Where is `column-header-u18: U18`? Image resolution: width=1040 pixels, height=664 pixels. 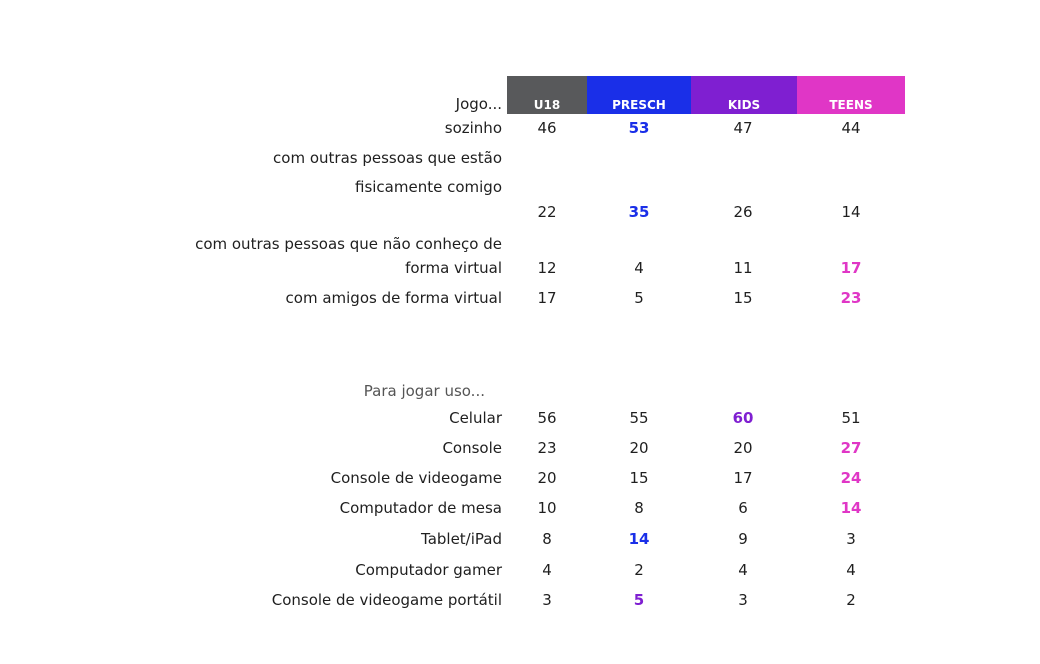
column-header-u18: U18 is located at coordinates (547, 95).